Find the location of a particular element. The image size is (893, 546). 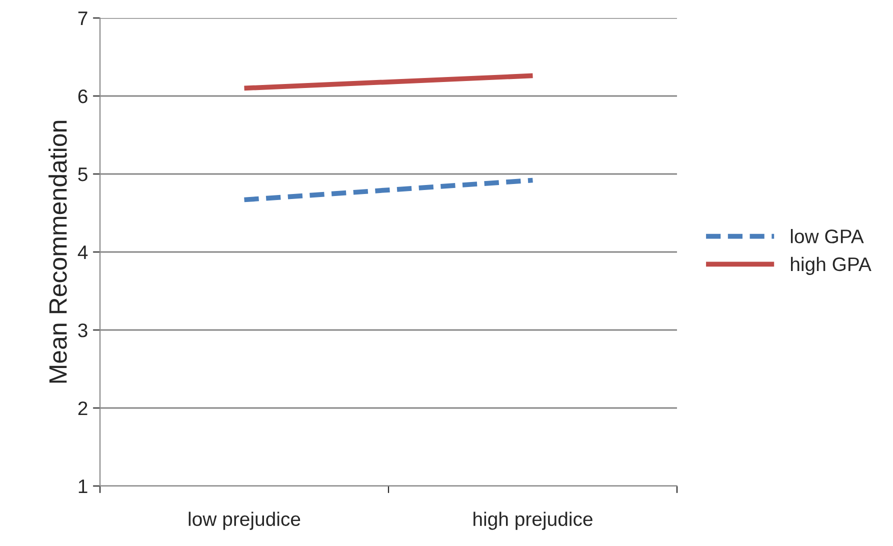

x-tick-label: high prejudice is located at coordinates (533, 521).